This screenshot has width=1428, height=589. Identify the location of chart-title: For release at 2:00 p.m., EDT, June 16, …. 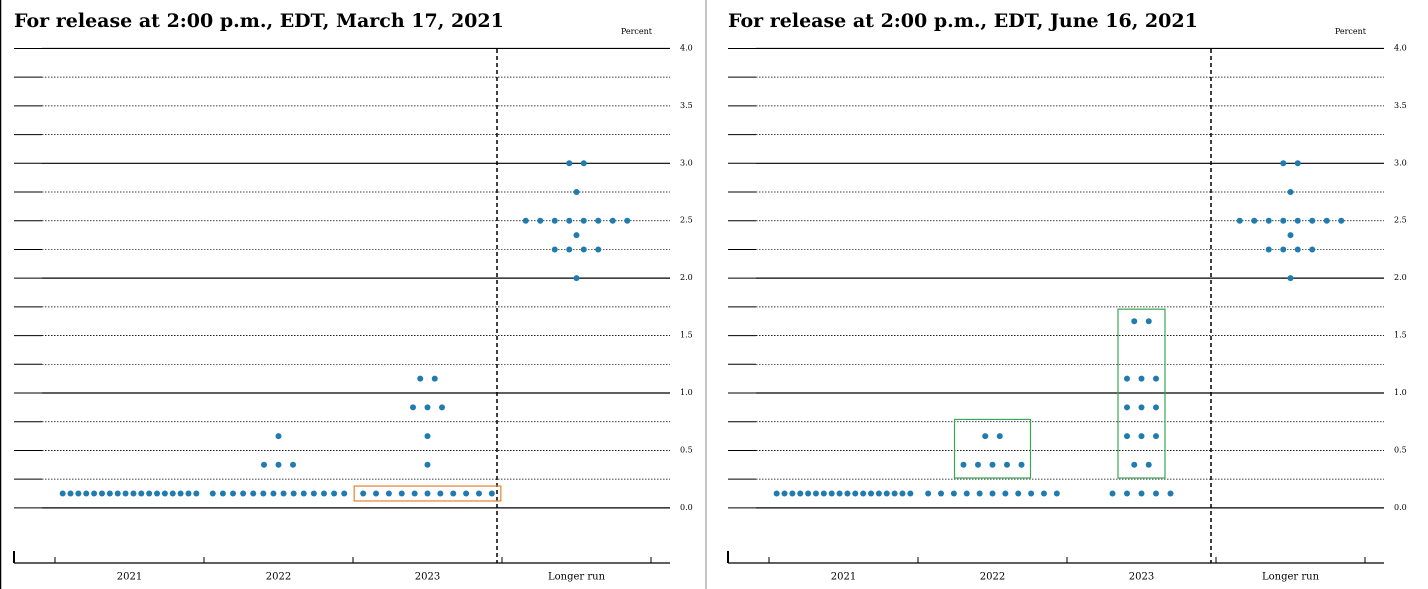
(963, 21).